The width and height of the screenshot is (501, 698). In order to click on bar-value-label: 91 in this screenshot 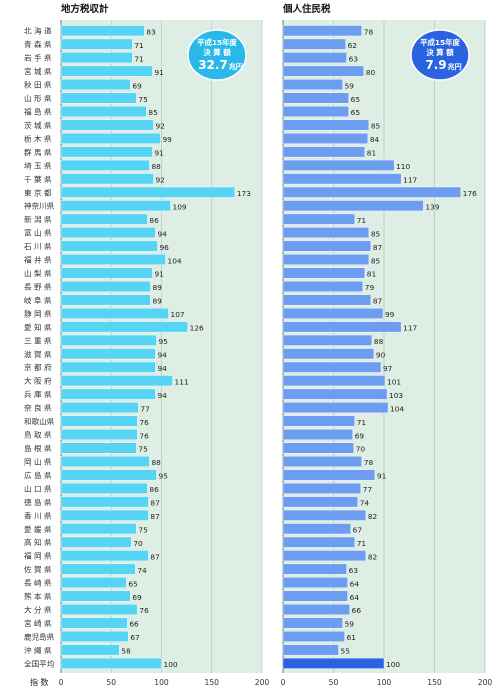, I will do `click(382, 476)`.